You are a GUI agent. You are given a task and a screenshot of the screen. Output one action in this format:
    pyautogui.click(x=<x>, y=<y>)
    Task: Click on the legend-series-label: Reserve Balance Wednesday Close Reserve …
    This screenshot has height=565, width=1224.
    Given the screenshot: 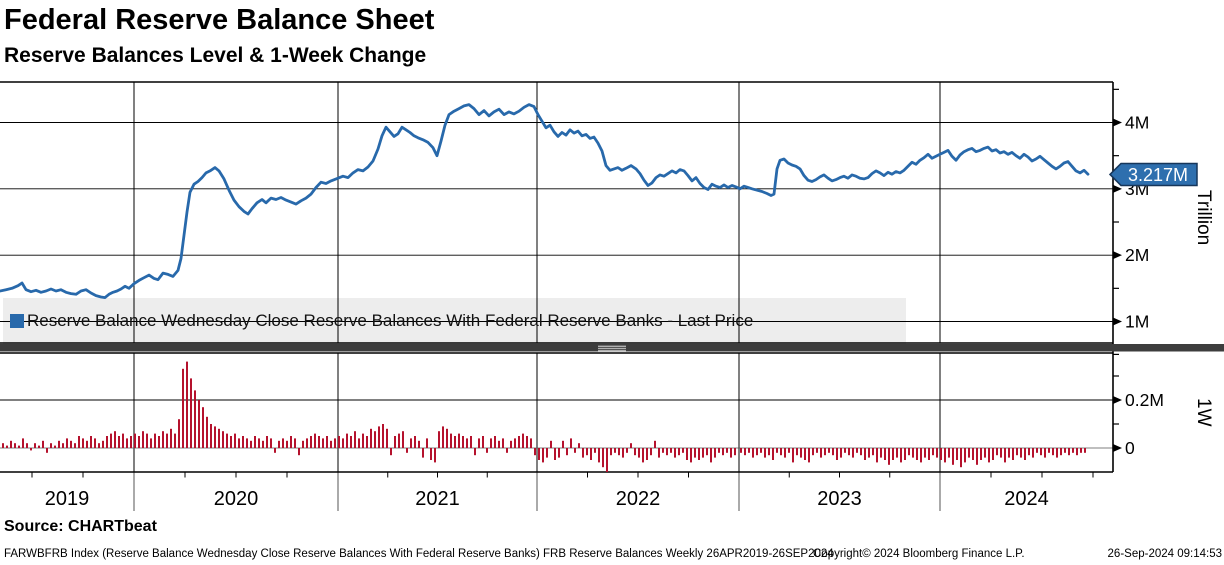 What is the action you would take?
    pyautogui.click(x=390, y=320)
    